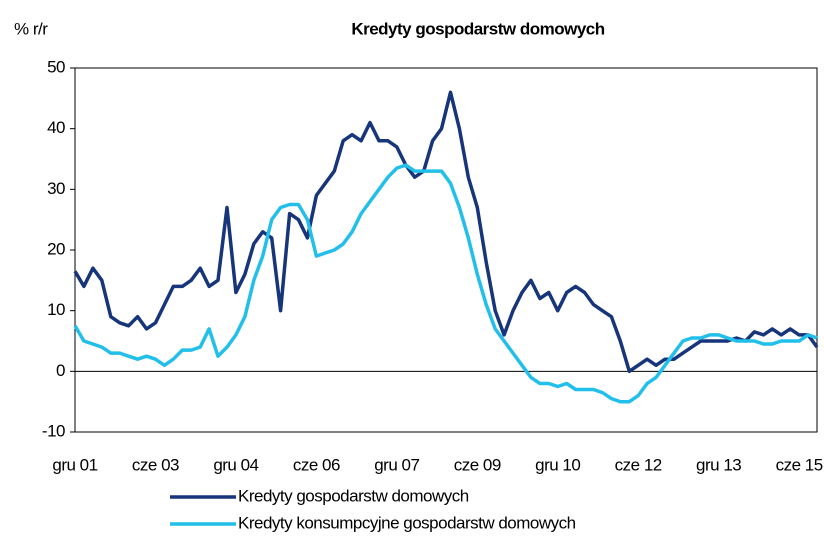  What do you see at coordinates (396, 464) in the screenshot?
I see `x-tick-label: gru 07` at bounding box center [396, 464].